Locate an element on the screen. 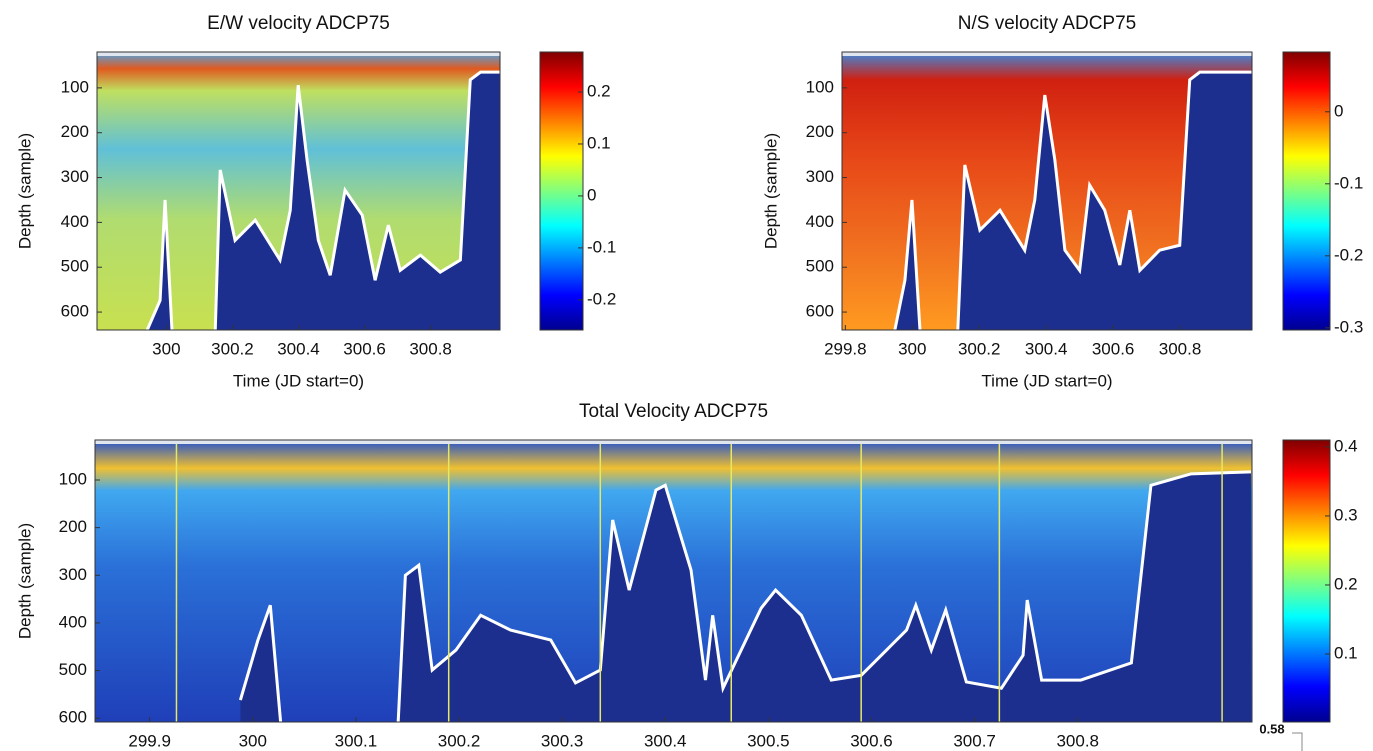 The image size is (1373, 751). x-tick-label: 300.5 is located at coordinates (768, 740).